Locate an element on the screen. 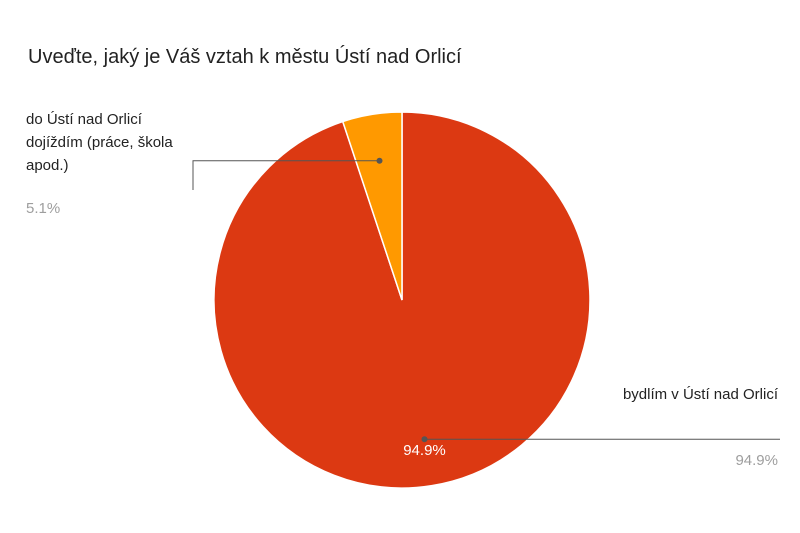 This screenshot has height=533, width=800. slice-percent: 5.1% is located at coordinates (43, 208).